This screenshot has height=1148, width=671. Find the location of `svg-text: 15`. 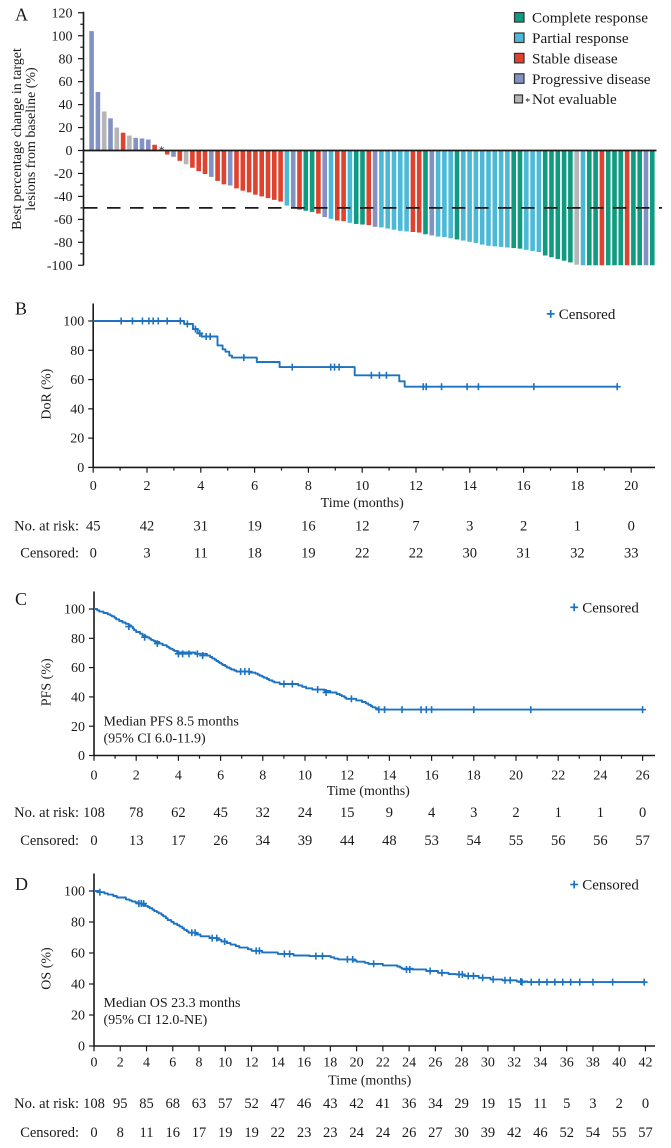

svg-text: 15 is located at coordinates (514, 1104).